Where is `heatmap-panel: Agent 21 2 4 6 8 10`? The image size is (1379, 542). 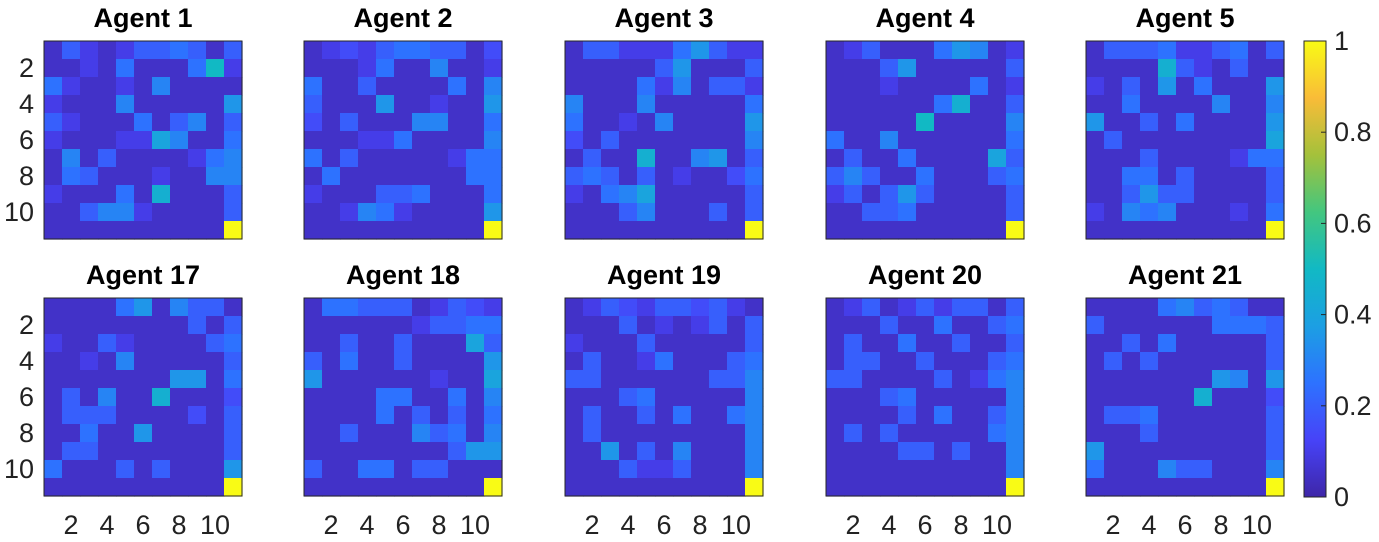 heatmap-panel: Agent 21 2 4 6 8 10 is located at coordinates (1185, 400).